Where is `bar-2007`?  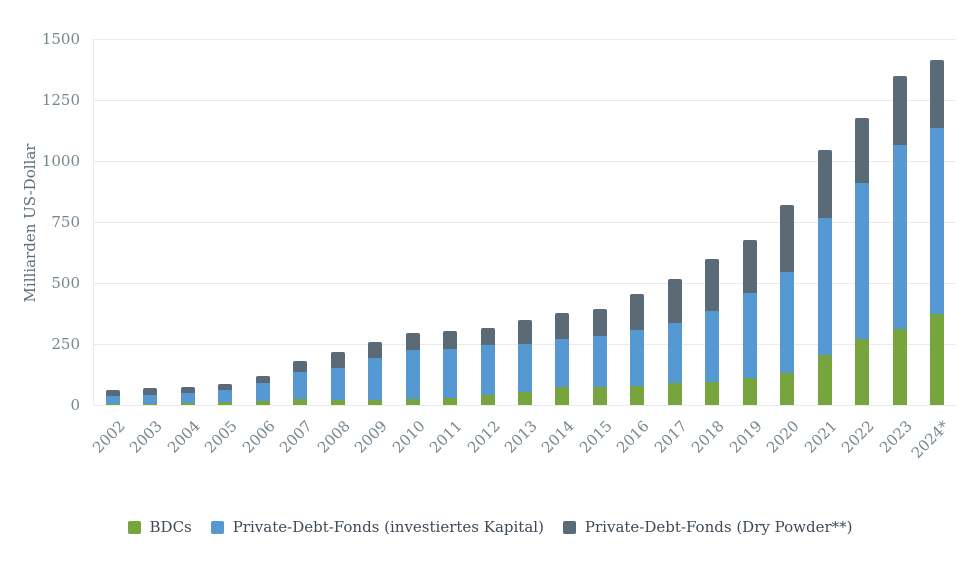
bar-2007 is located at coordinates (300, 382).